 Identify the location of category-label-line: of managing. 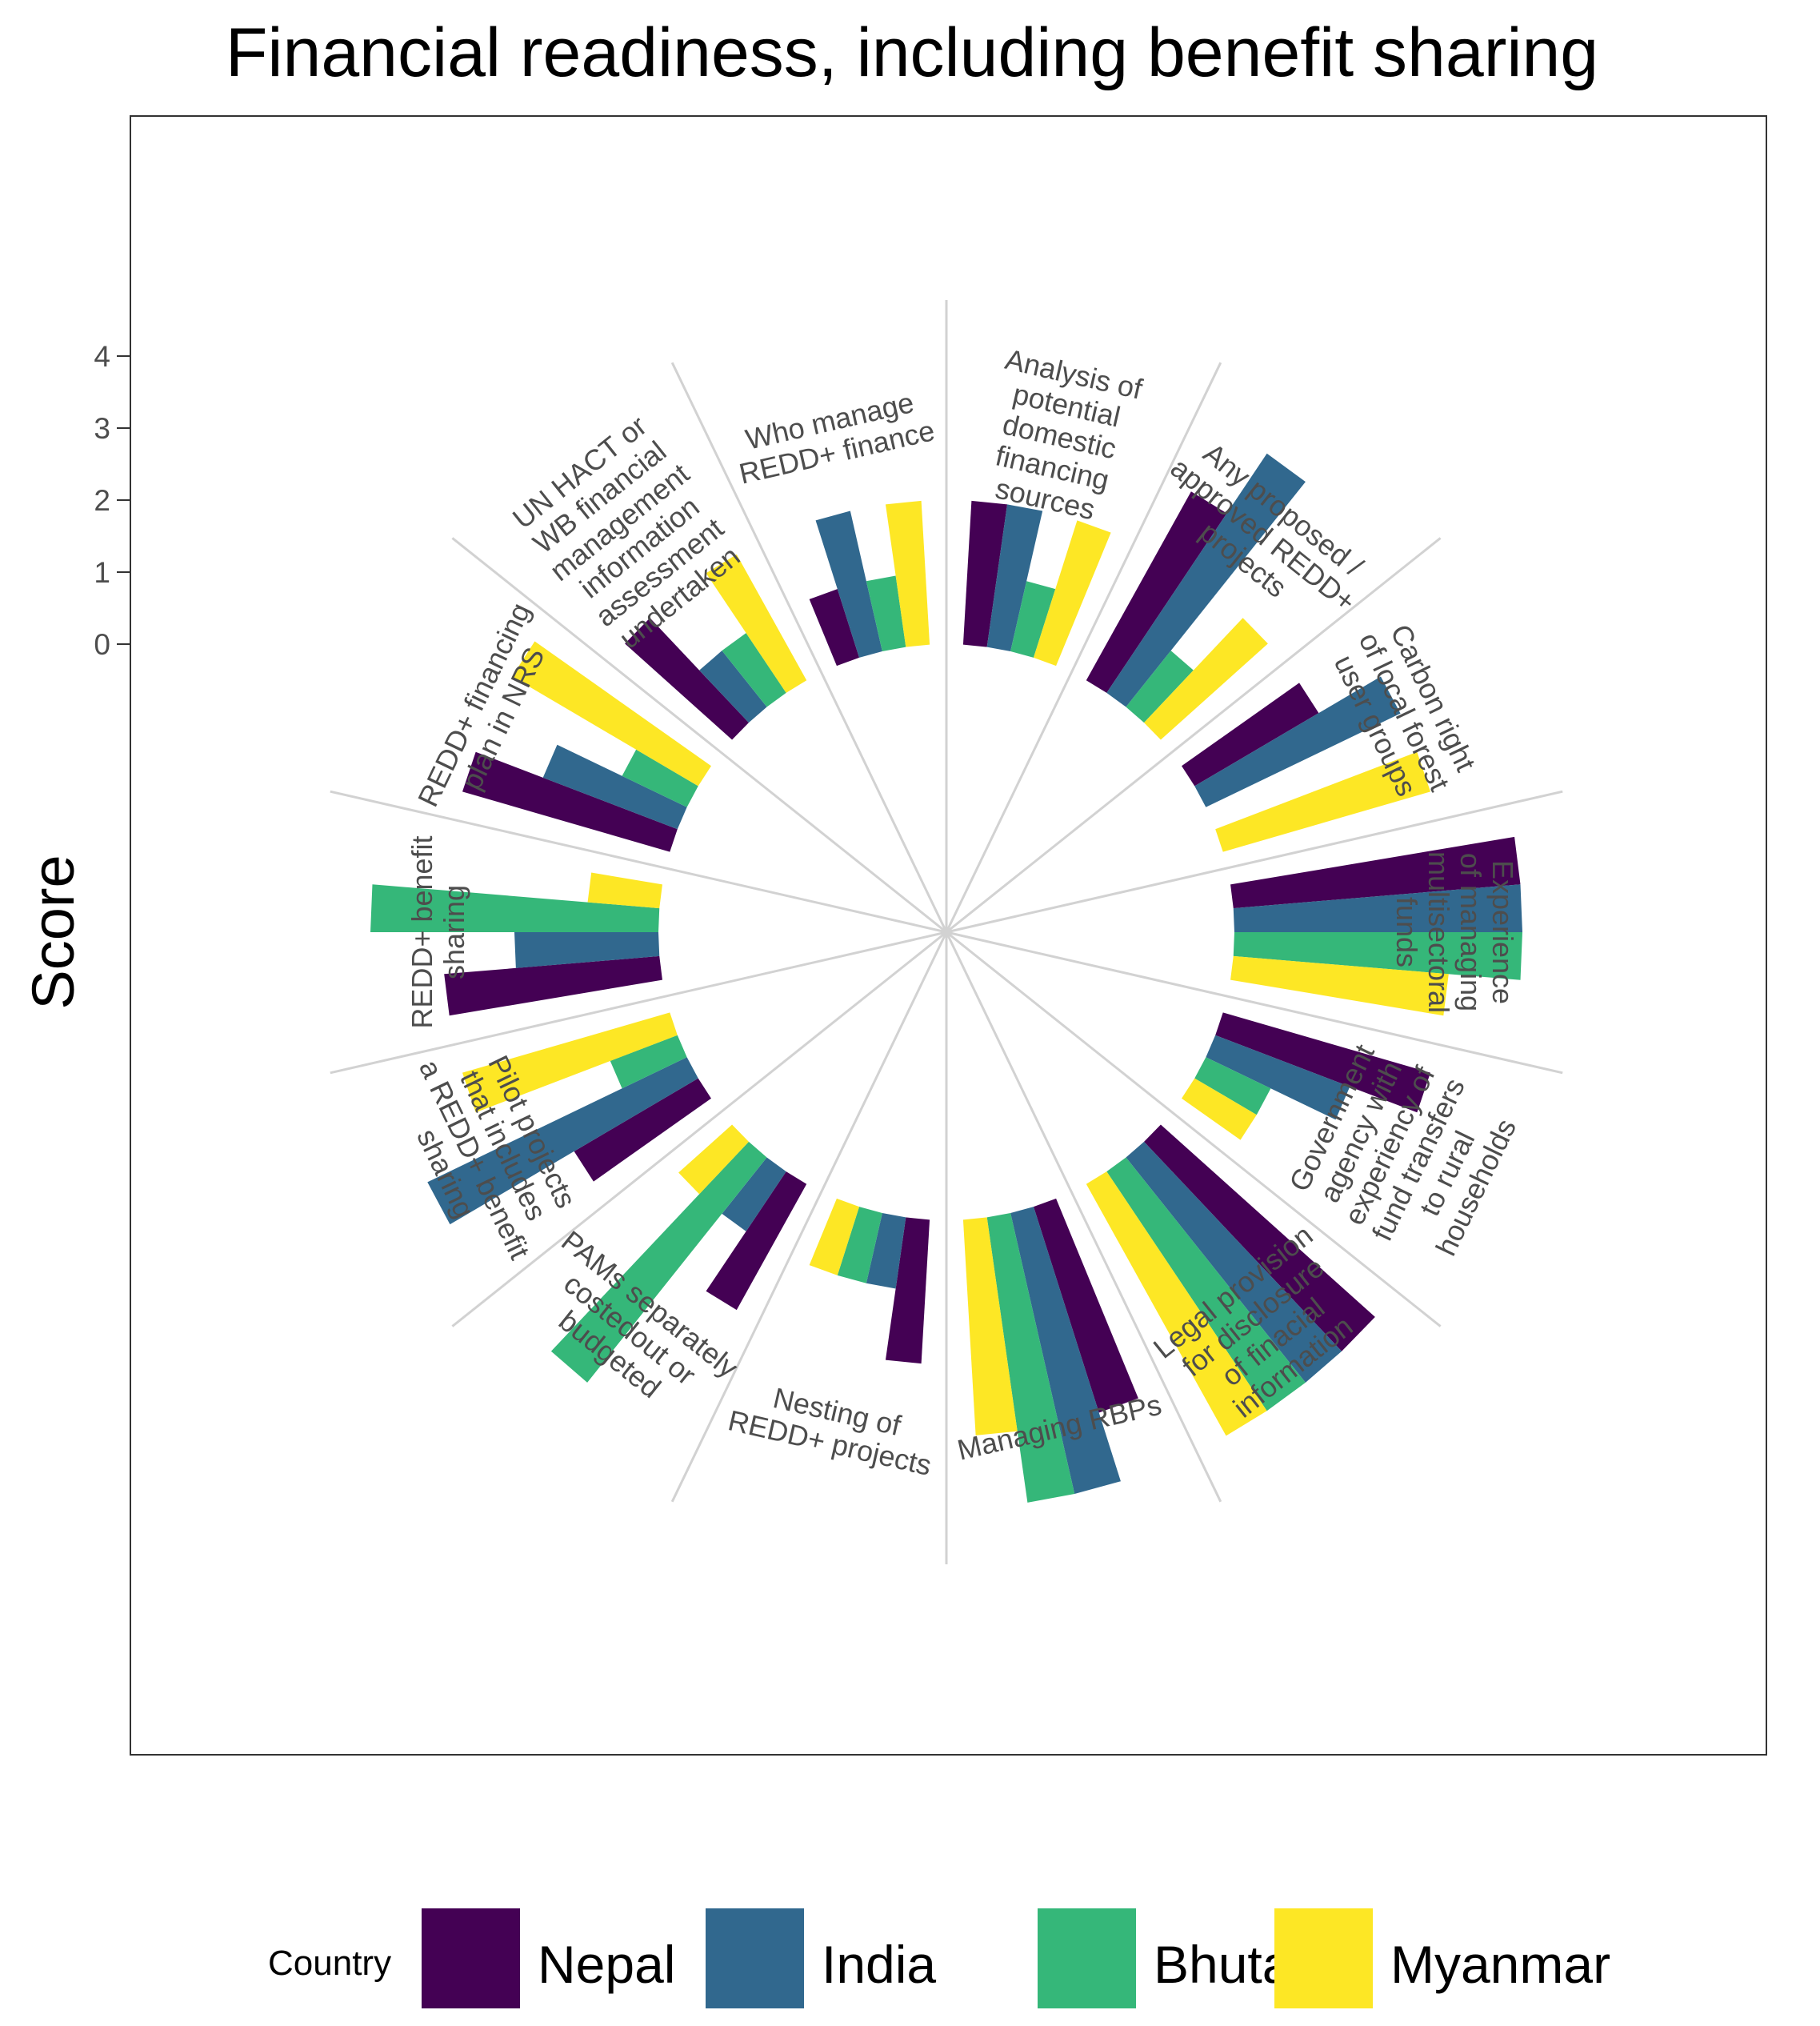
(1470, 932).